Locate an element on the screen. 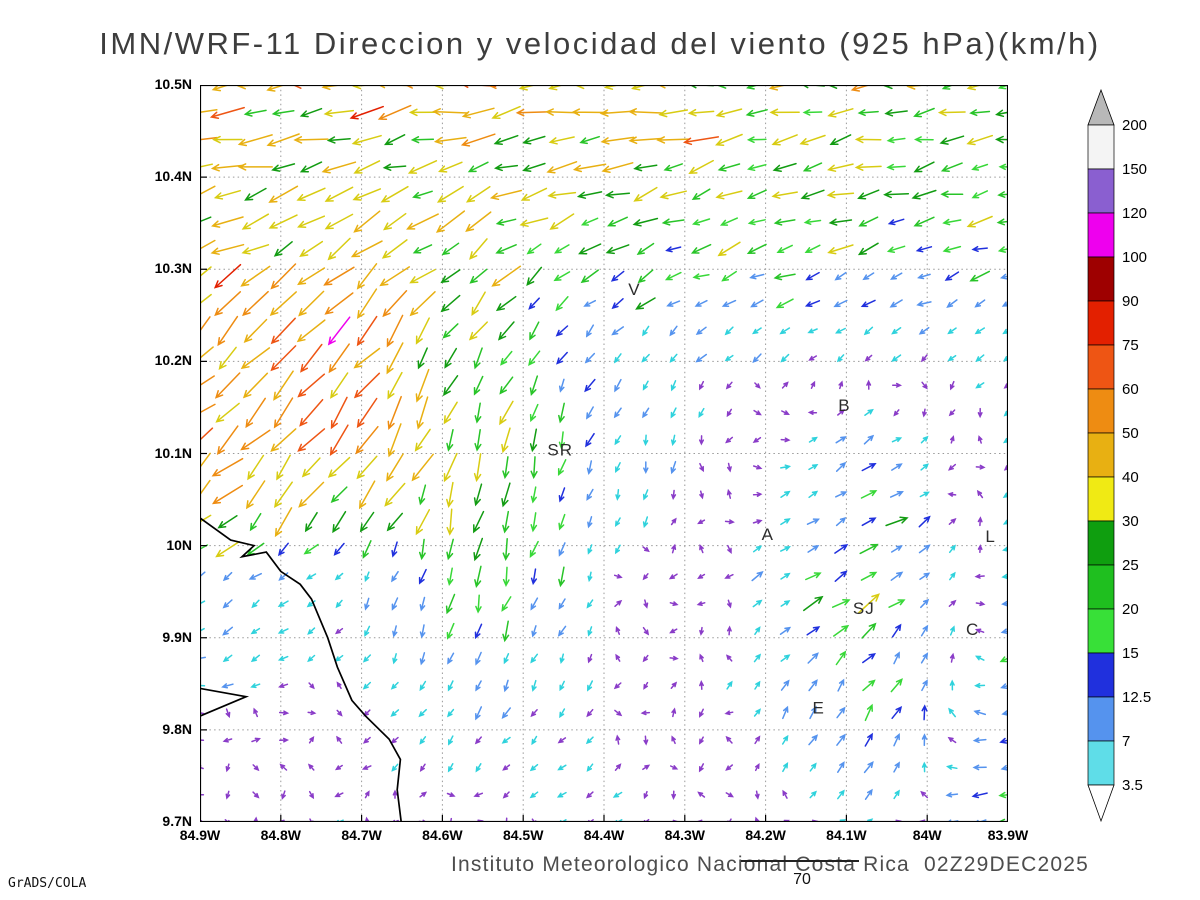 The width and height of the screenshot is (1200, 900). lat-tick-label: 9.9N is located at coordinates (177, 636).